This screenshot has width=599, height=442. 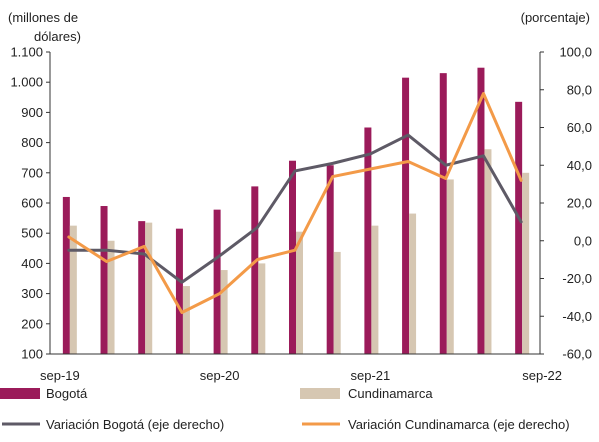 I want to click on left-tick-label: 600, so click(x=32, y=203).